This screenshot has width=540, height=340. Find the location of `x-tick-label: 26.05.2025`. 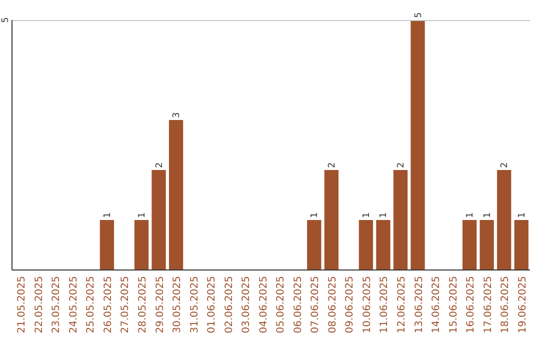

x-tick-label: 26.05.2025 is located at coordinates (108, 305).